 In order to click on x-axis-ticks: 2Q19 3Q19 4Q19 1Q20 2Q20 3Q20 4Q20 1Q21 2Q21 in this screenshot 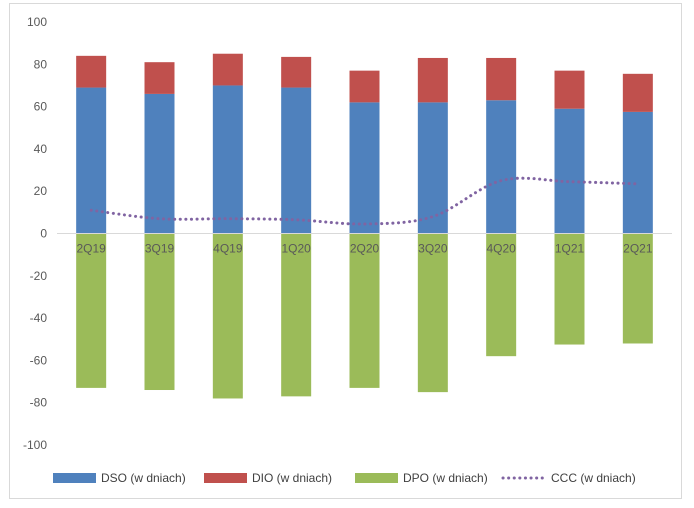, I will do `click(364, 249)`.